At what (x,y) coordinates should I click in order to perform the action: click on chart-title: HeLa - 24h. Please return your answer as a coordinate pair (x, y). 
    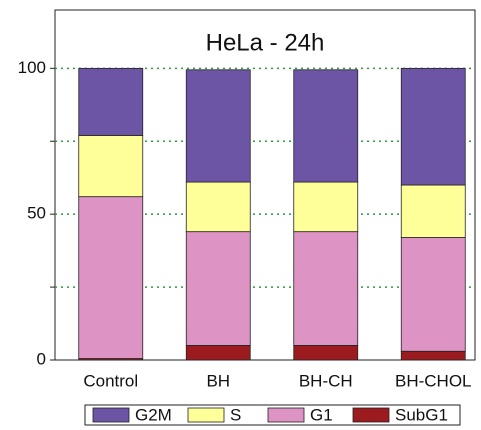
    Looking at the image, I should click on (265, 42).